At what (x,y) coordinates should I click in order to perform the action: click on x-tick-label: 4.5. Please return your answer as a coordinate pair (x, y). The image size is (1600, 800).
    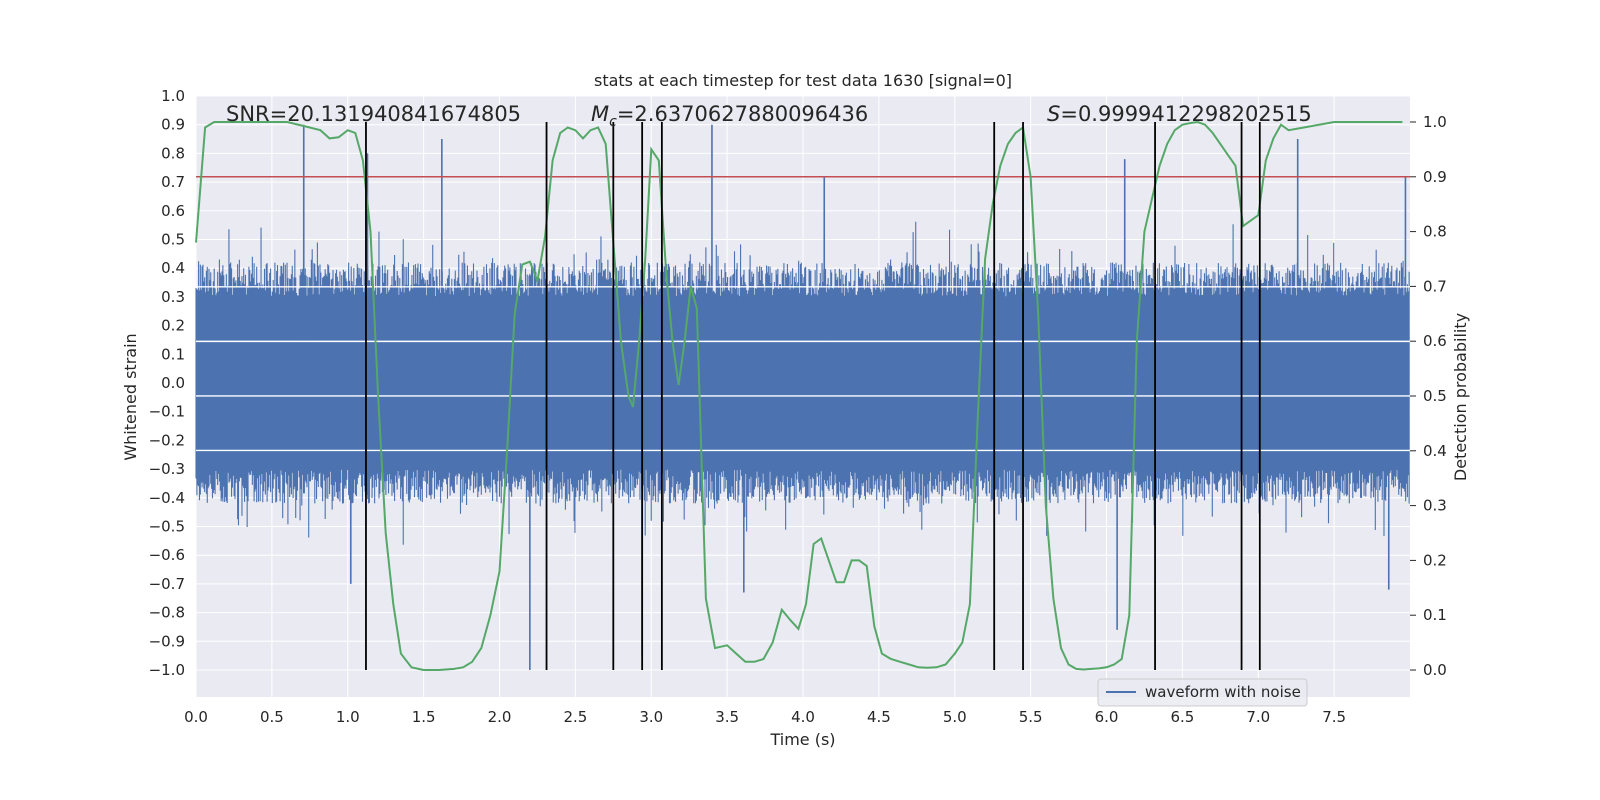
    Looking at the image, I should click on (879, 717).